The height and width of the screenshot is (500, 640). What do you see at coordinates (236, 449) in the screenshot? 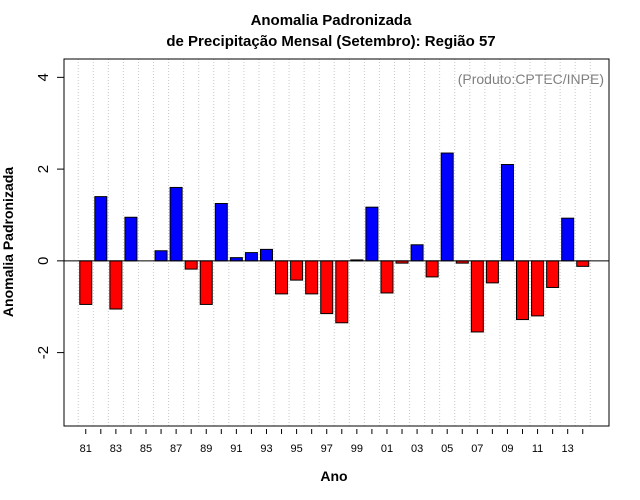
I see `x-tick-label: 91` at bounding box center [236, 449].